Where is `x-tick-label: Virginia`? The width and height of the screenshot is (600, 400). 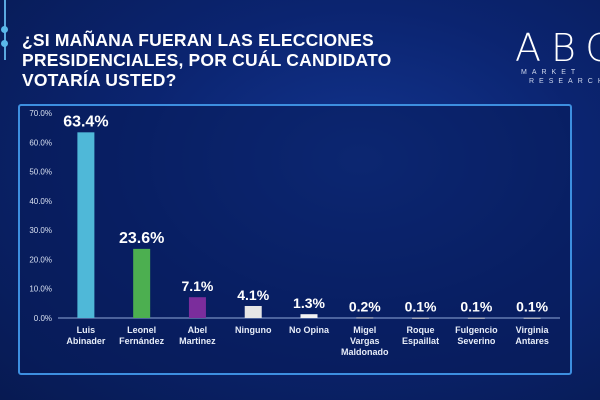
x-tick-label: Virginia is located at coordinates (533, 330).